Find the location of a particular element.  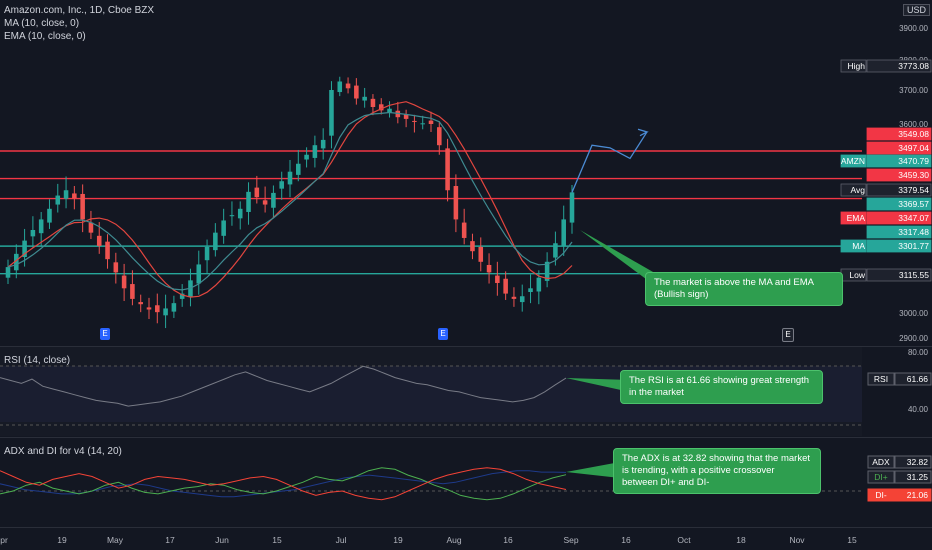

symbol-title: Amazon.com, Inc., 1D, Cboe BZX is located at coordinates (79, 10).